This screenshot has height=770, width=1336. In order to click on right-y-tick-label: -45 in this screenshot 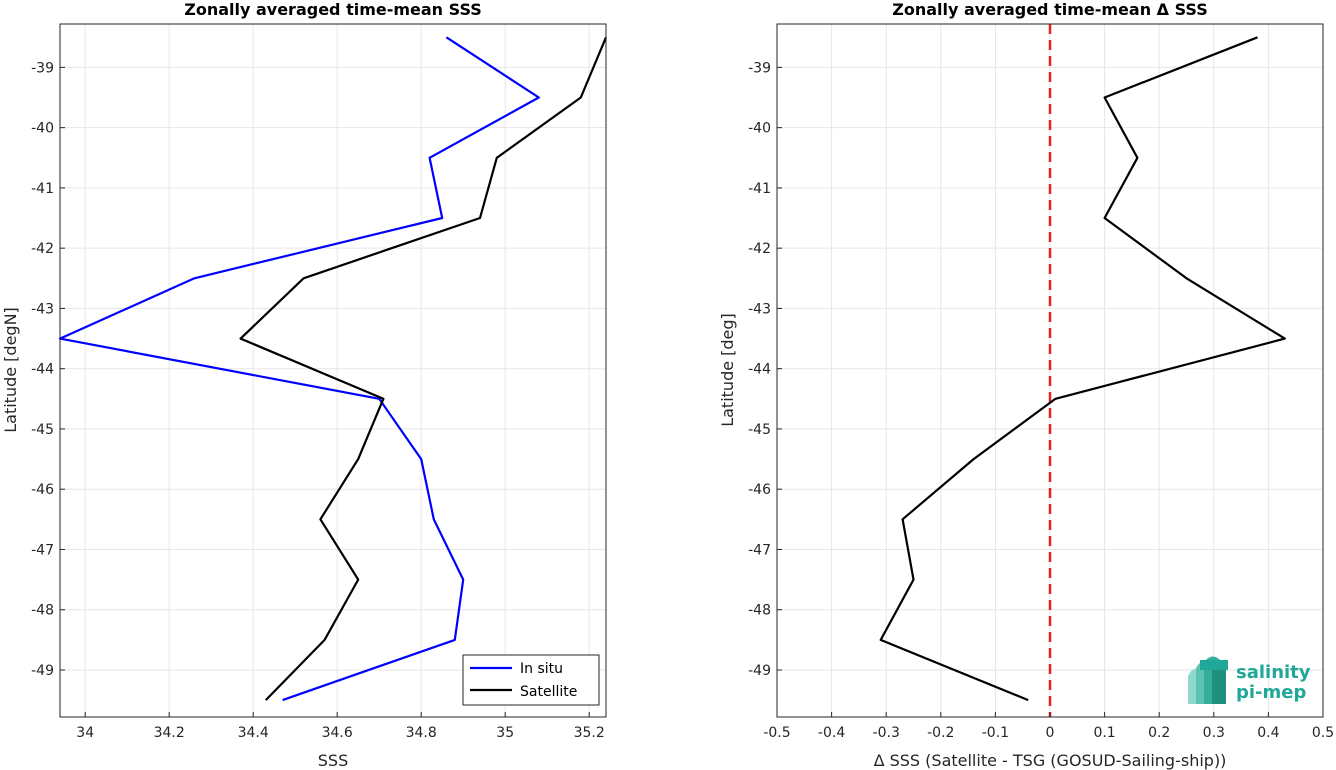, I will do `click(759, 430)`.